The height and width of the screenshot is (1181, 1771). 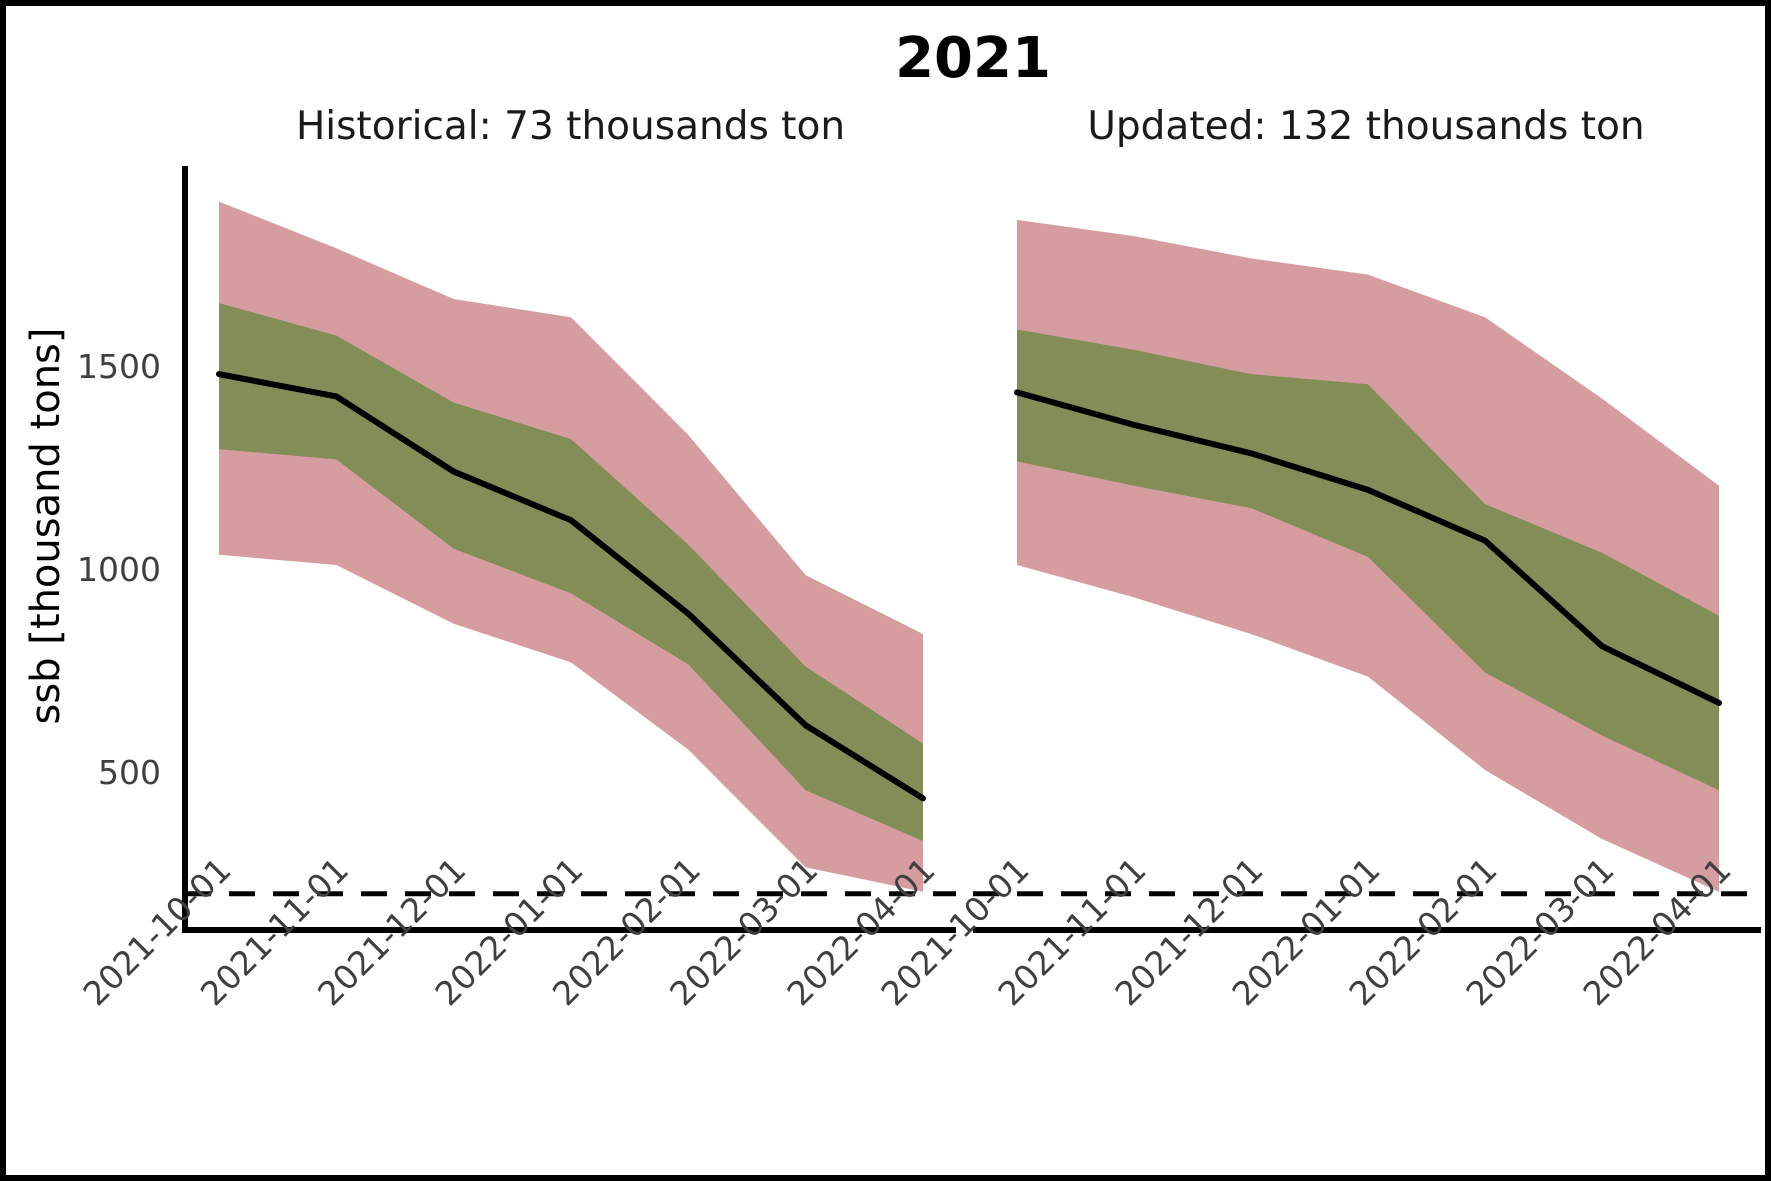 What do you see at coordinates (570, 126) in the screenshot?
I see `panel-title-historical: Historical: 73 thousands ton` at bounding box center [570, 126].